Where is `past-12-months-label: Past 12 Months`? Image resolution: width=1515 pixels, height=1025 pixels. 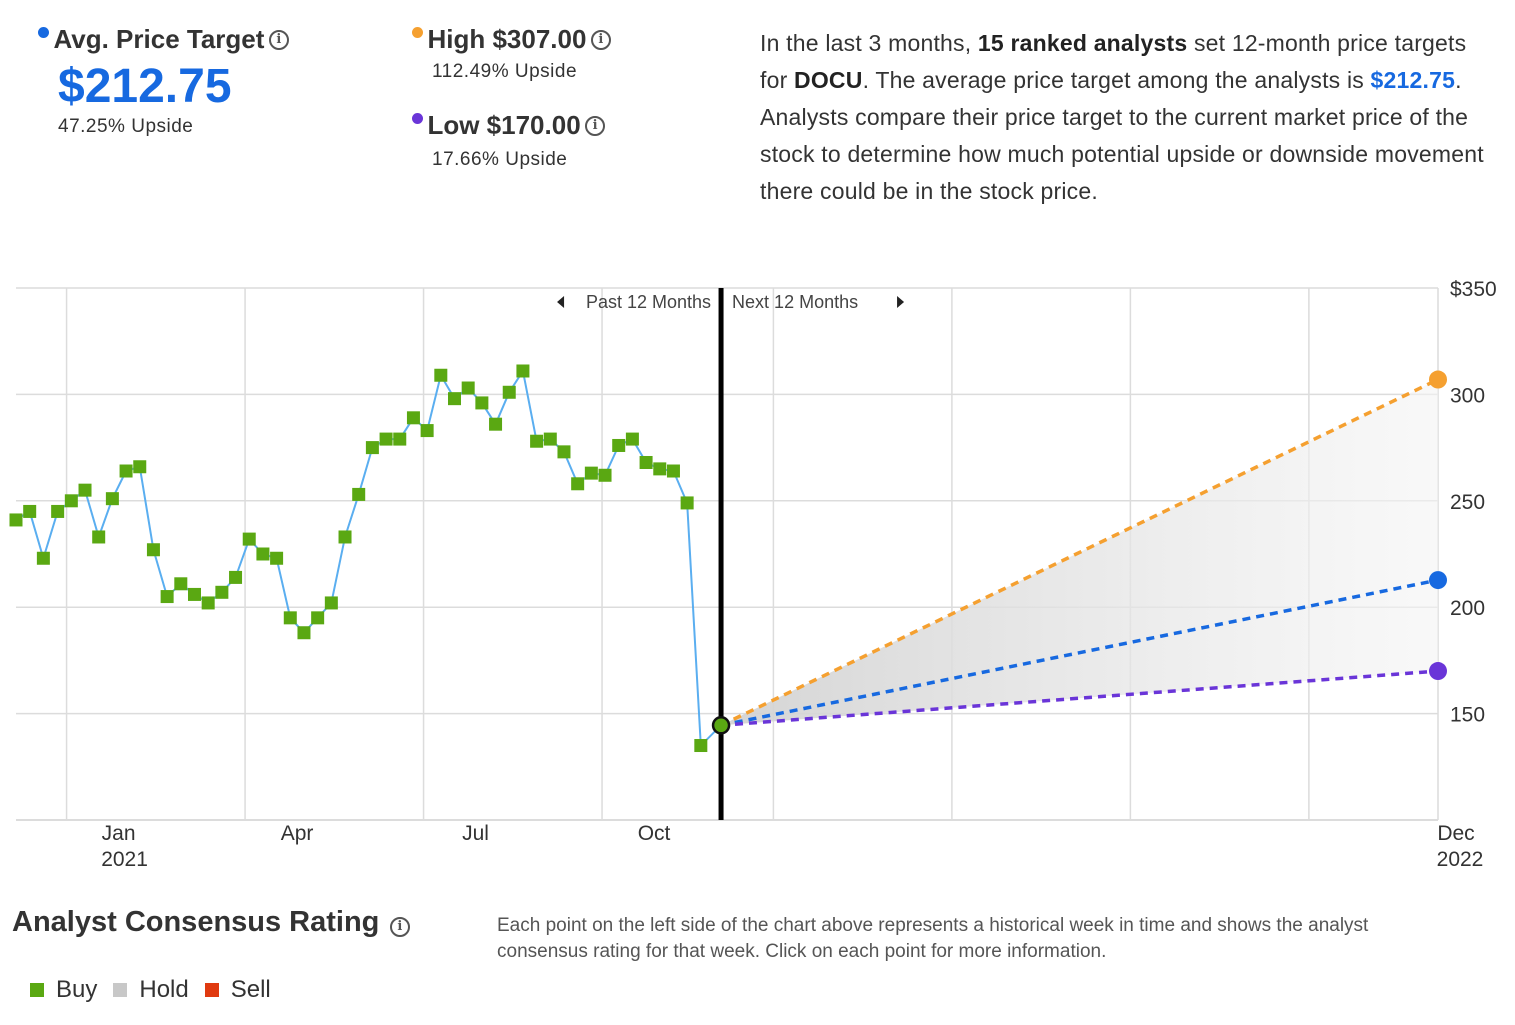 past-12-months-label: Past 12 Months is located at coordinates (634, 302).